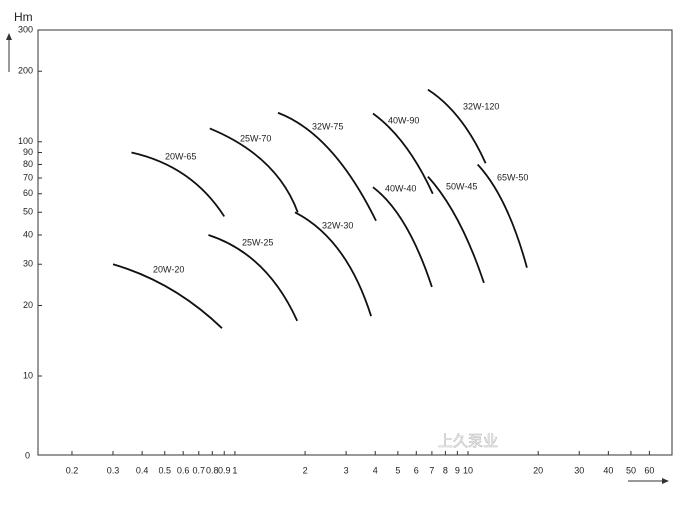 Image resolution: width=694 pixels, height=506 pixels. What do you see at coordinates (28, 152) in the screenshot?
I see `y-tick-label: 90` at bounding box center [28, 152].